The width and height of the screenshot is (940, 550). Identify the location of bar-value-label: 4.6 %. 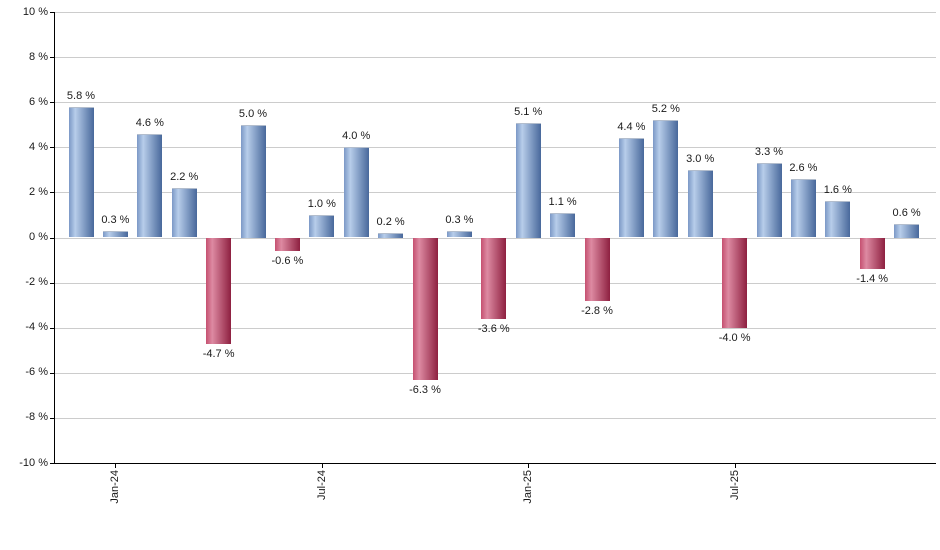
(149, 122).